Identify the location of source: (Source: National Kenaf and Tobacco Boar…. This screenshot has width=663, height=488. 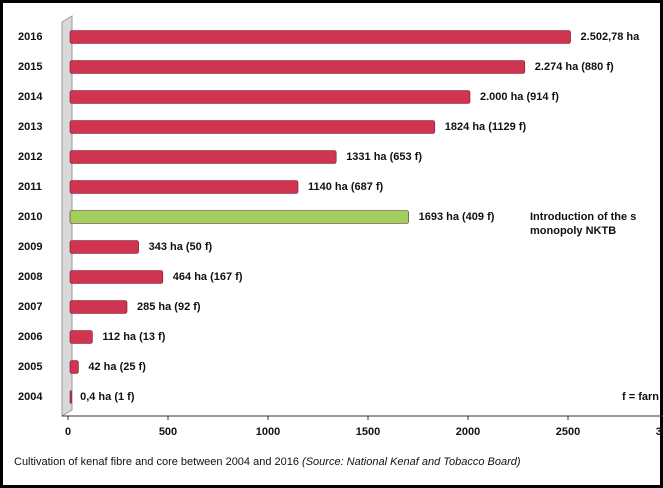
(411, 462).